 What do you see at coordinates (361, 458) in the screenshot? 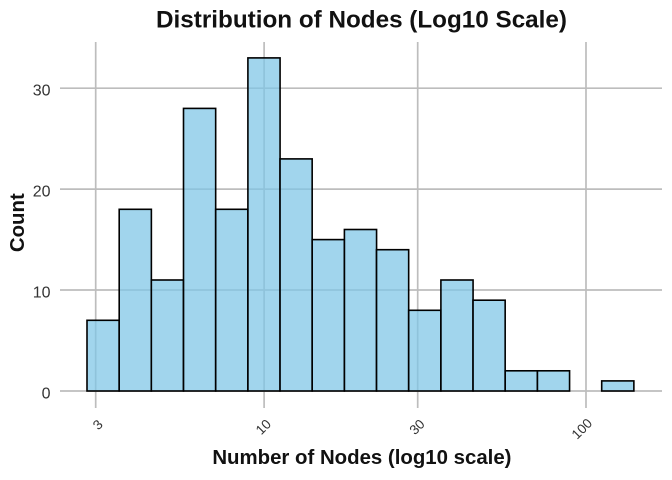
I see `svg-text: Number of Nodes (log10 scale)` at bounding box center [361, 458].